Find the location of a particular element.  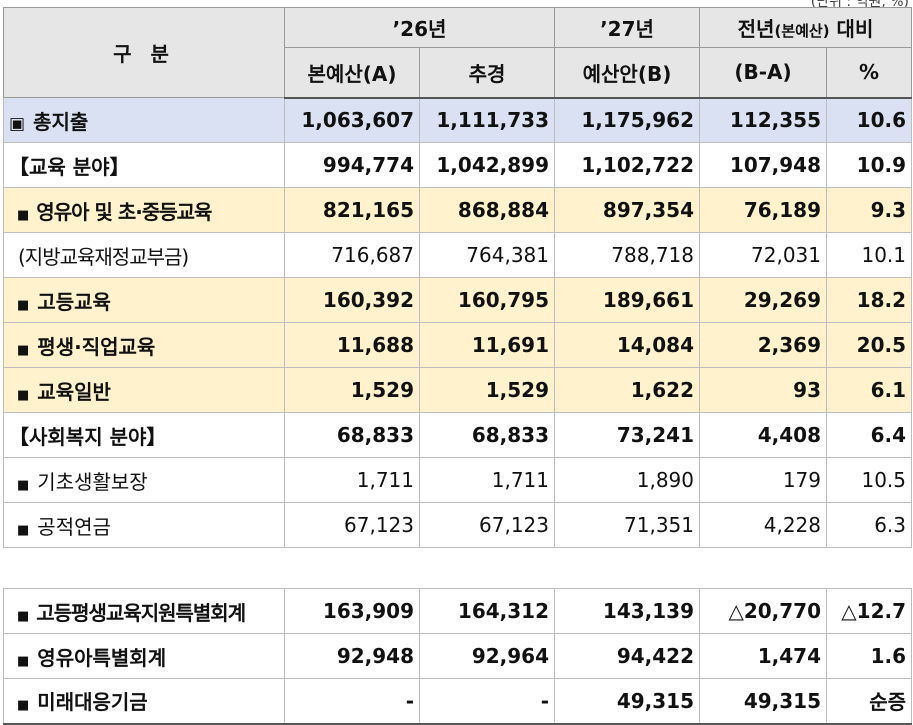

row-label: ■ 기초생활보장 is located at coordinates (144, 480).